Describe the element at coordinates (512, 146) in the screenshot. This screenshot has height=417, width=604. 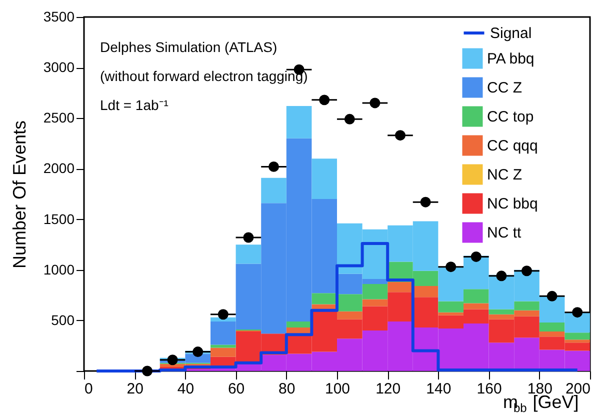
I see `legend-label: CC qqq` at that location.